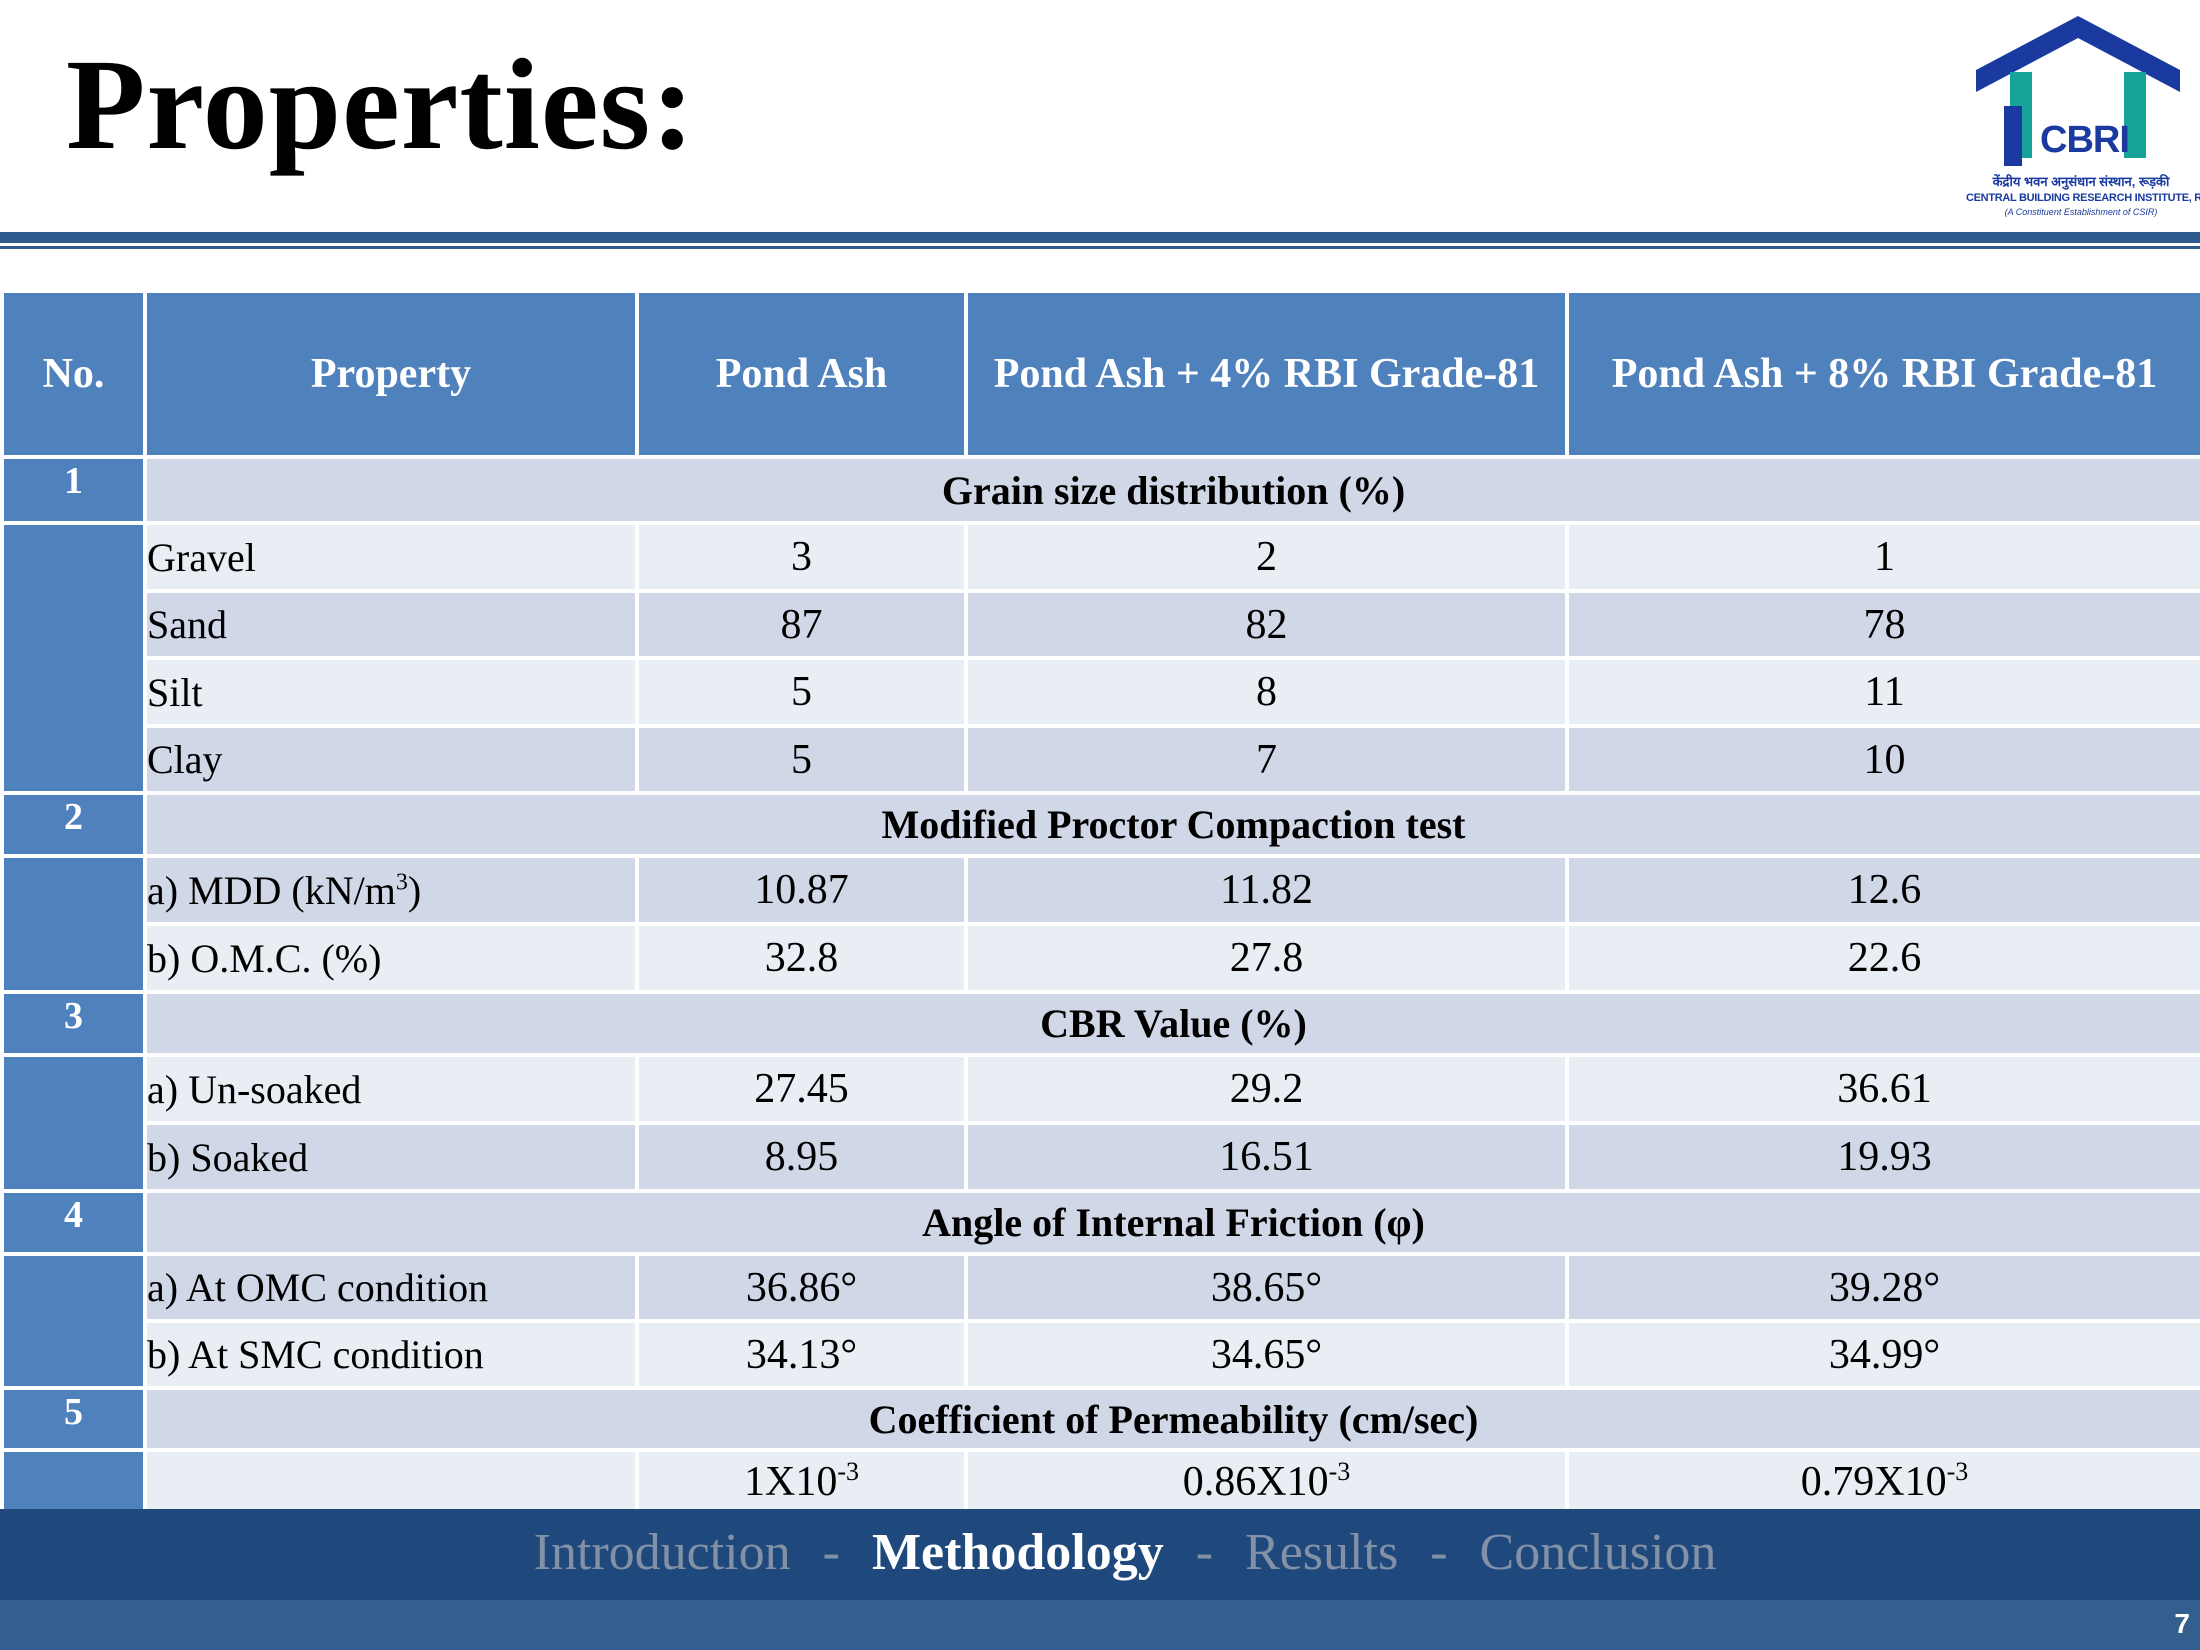 This screenshot has height=1650, width=2200. I want to click on table-row: Clay 5 7 10, so click(1101, 759).